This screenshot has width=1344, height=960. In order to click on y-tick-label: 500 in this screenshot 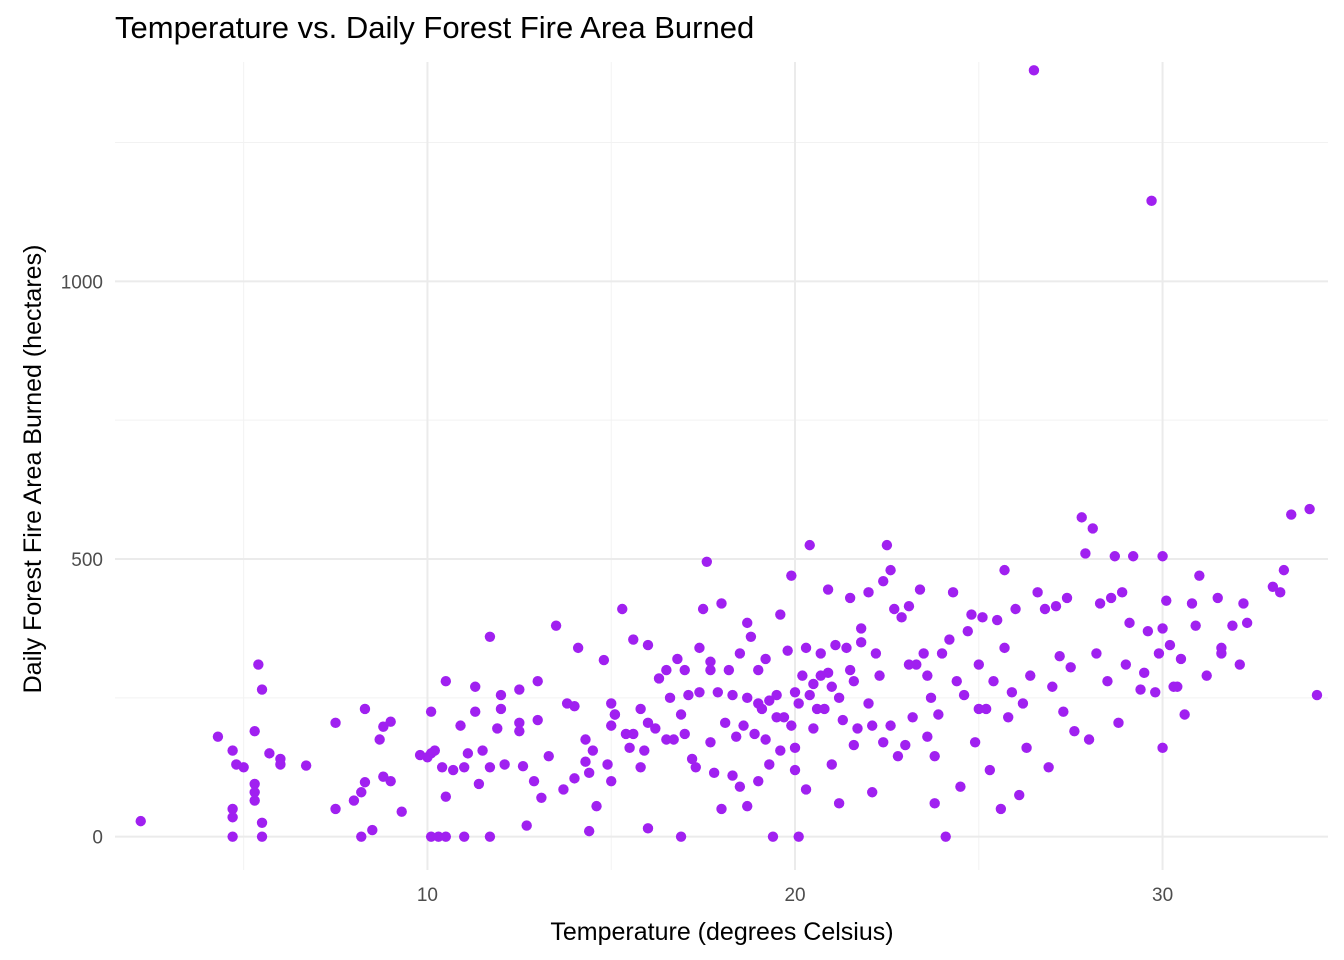, I will do `click(87, 560)`.